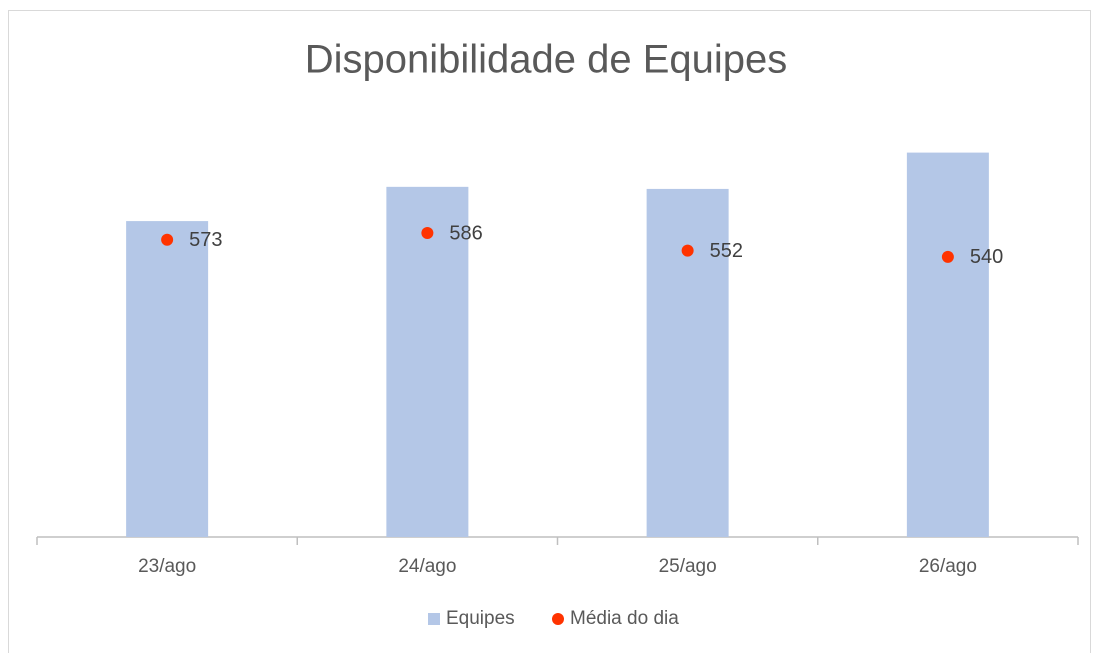 This screenshot has height=653, width=1099. What do you see at coordinates (205, 240) in the screenshot?
I see `data-label: 573` at bounding box center [205, 240].